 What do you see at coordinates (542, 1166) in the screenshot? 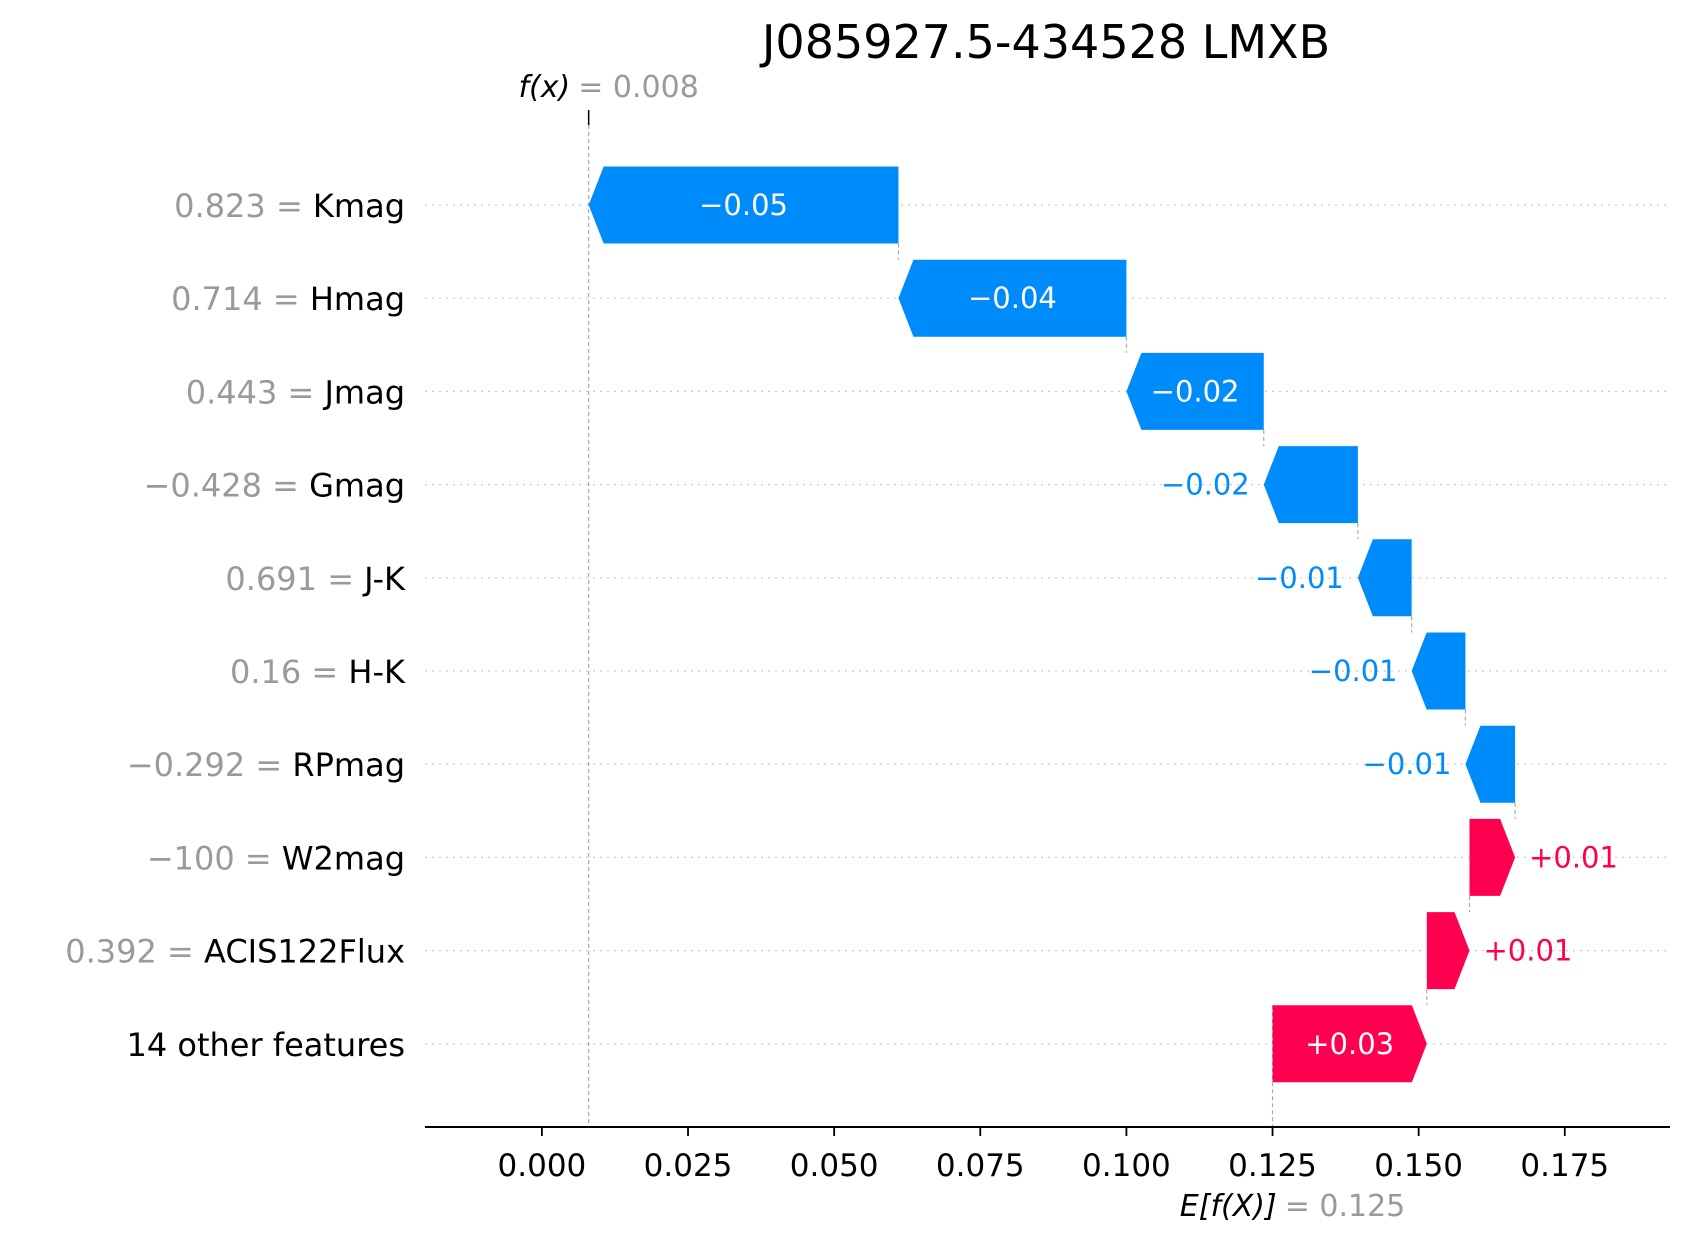
I see `x-tick-label: 0.000` at bounding box center [542, 1166].